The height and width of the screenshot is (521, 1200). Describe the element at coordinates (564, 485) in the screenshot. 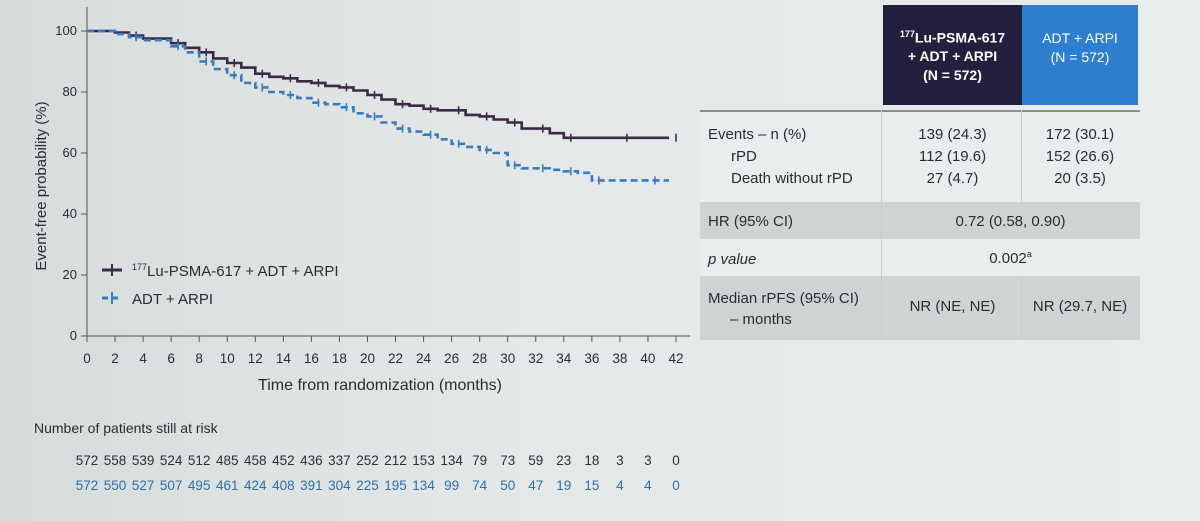

I see `at-risk-value-adt: 19` at that location.